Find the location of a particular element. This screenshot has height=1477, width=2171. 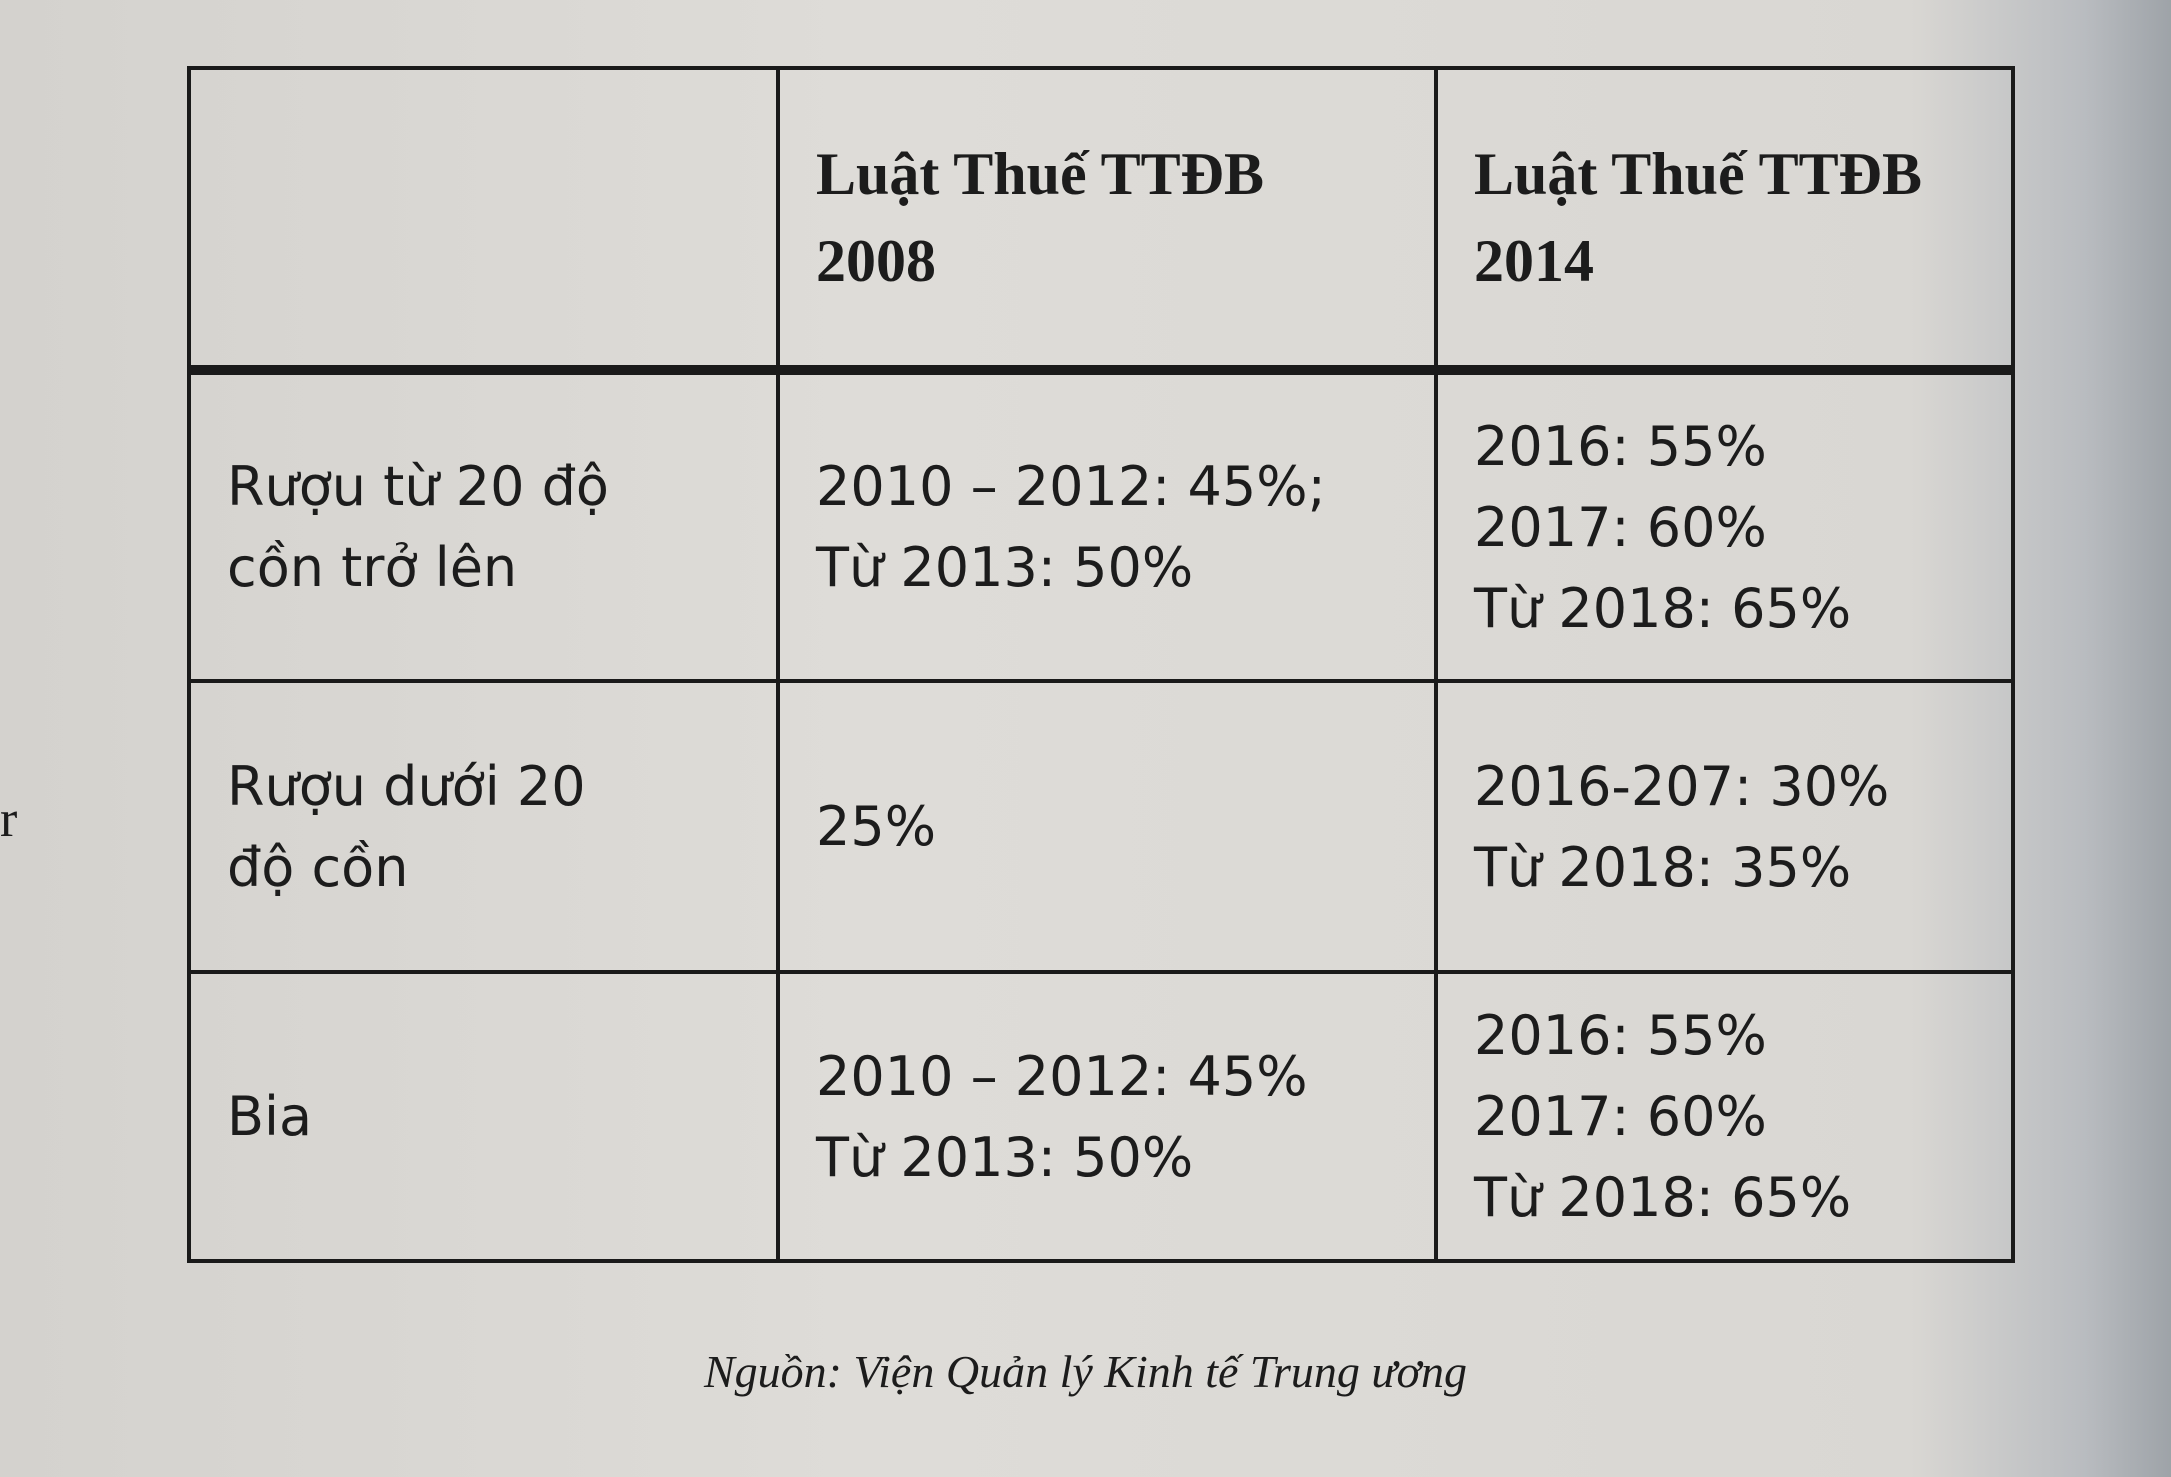

text-line: 2010 – 2012: 45% is located at coordinates (1062, 1076).